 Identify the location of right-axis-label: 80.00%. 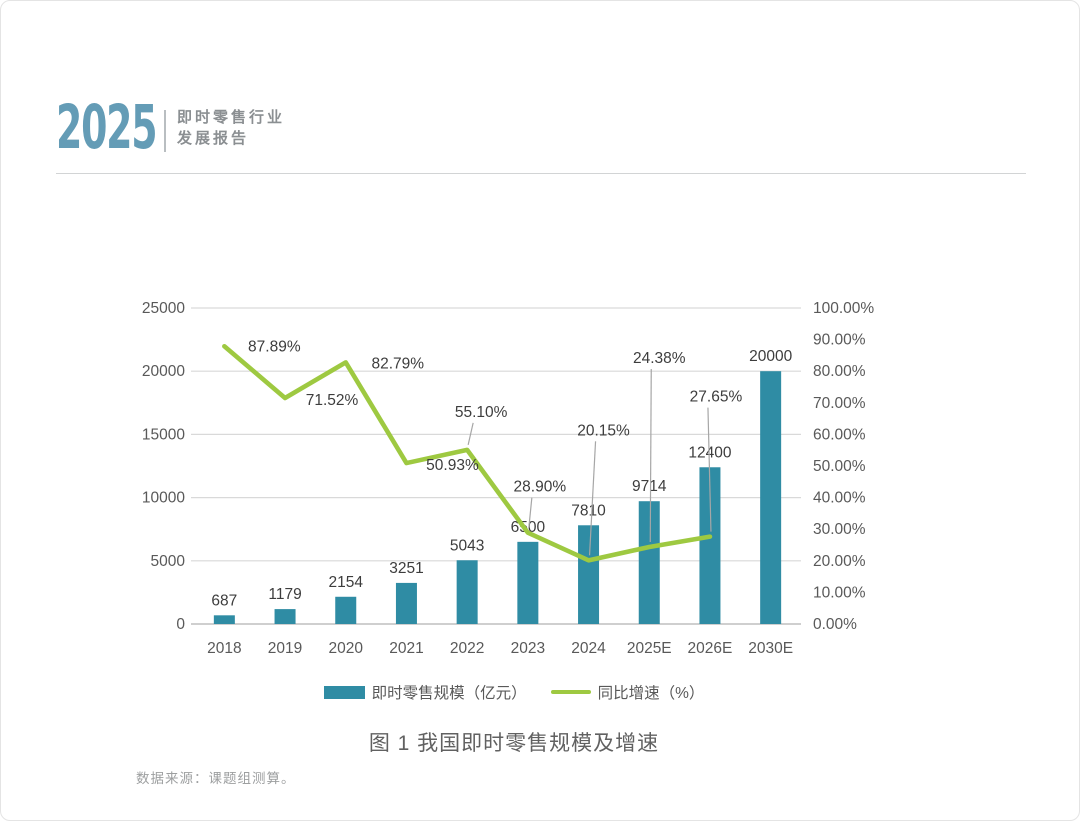
(839, 371).